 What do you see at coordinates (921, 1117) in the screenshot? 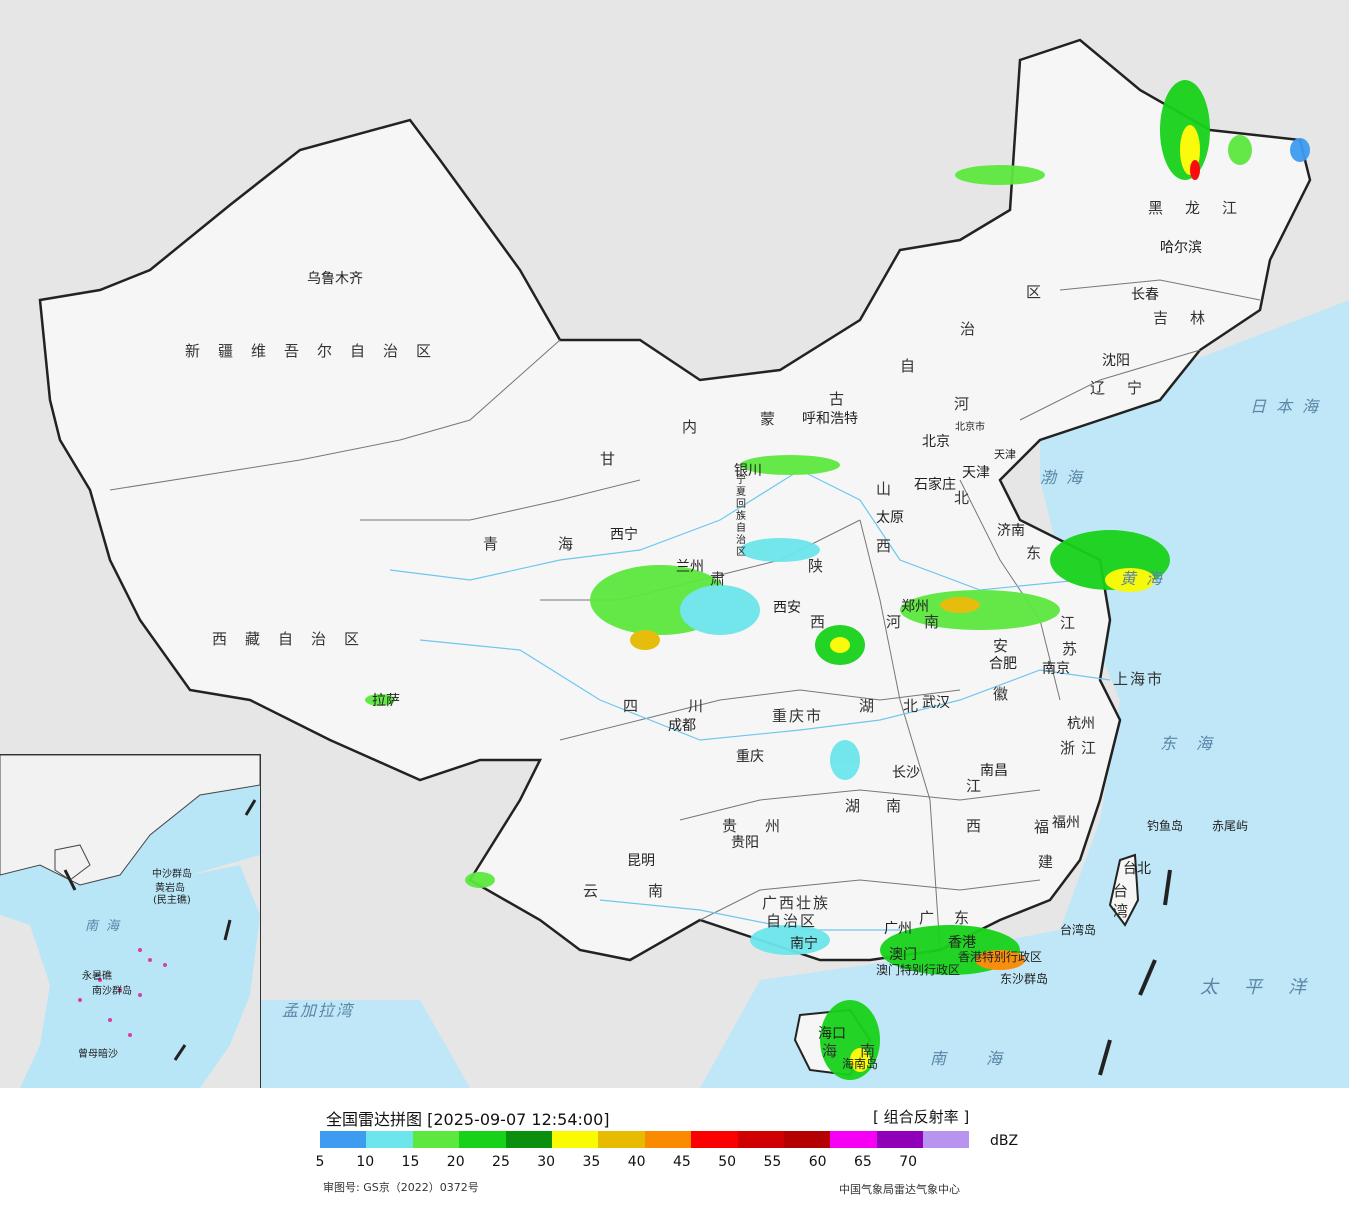
I see `product-name: [ 组合反射率 ]` at bounding box center [921, 1117].